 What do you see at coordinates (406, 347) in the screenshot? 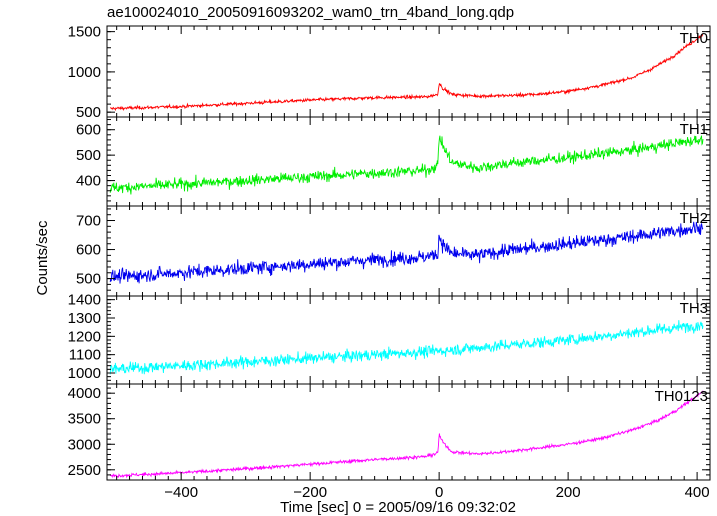
I see `series-line-th3` at bounding box center [406, 347].